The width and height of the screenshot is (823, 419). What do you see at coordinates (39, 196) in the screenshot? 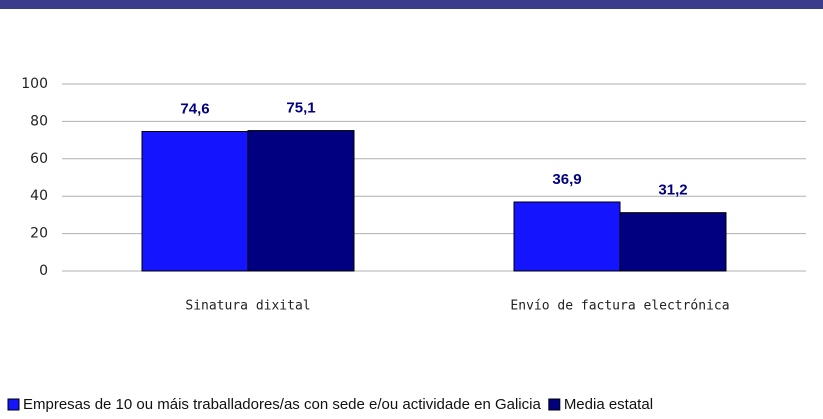
I see `y-tick-label: 40` at bounding box center [39, 196].